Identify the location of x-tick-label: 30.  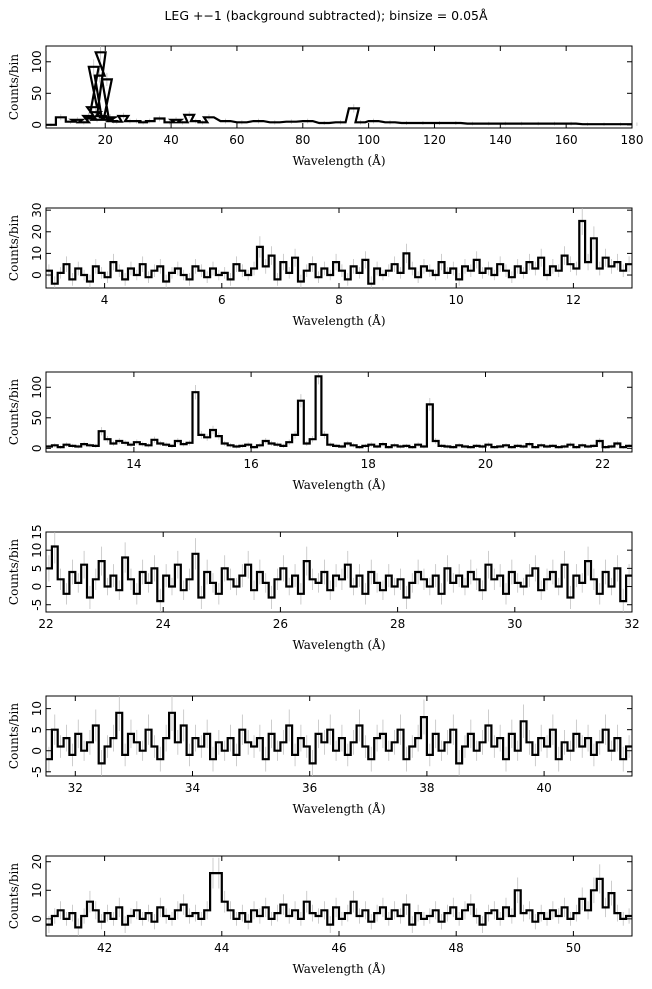
(514, 624).